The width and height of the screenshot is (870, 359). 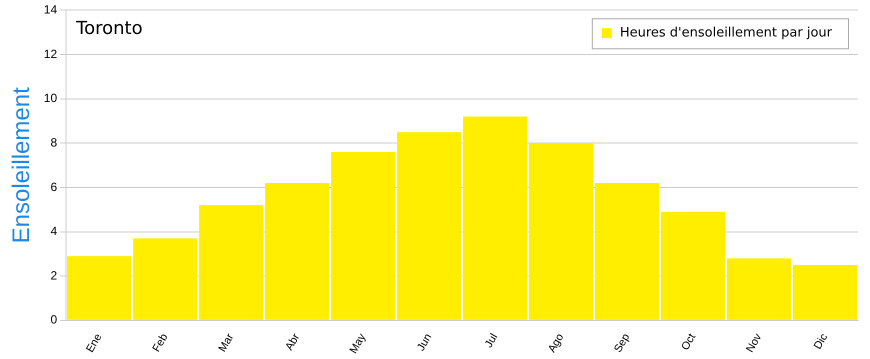 What do you see at coordinates (688, 342) in the screenshot?
I see `x-tick-label: Oct` at bounding box center [688, 342].